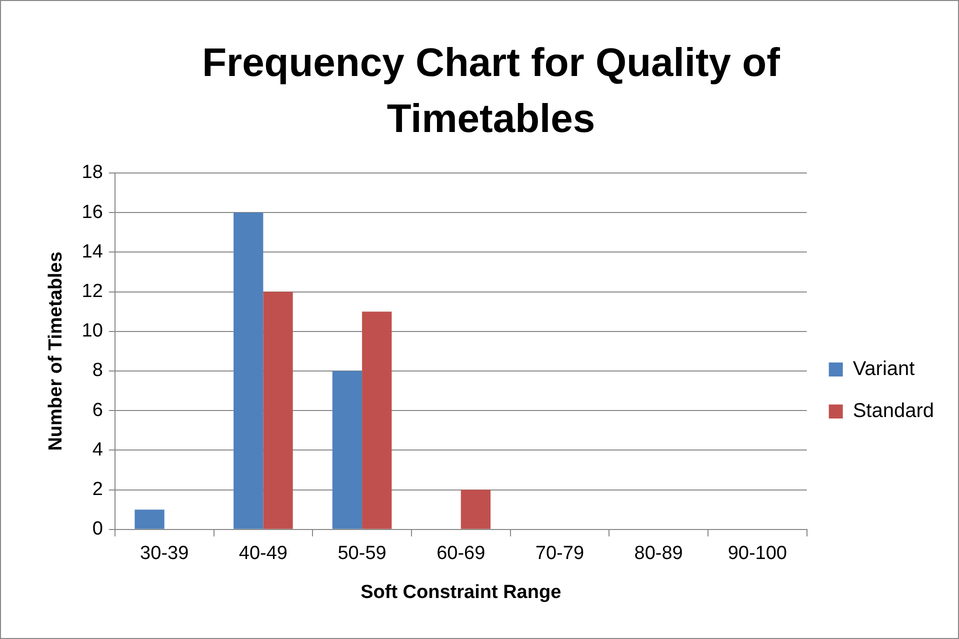 The image size is (959, 639). What do you see at coordinates (98, 449) in the screenshot?
I see `y-tick-label: 4` at bounding box center [98, 449].